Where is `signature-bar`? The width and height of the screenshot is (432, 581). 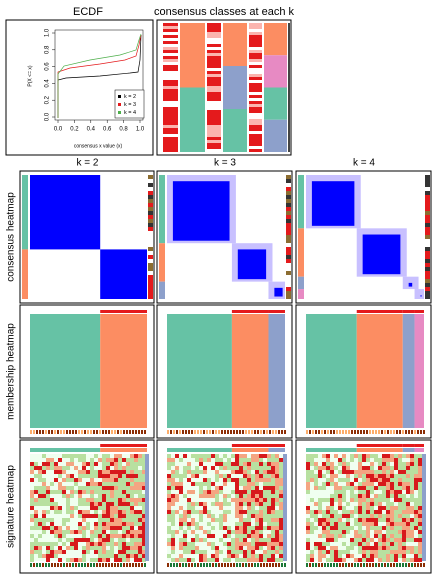
signature-bar is located at coordinates (276, 445).